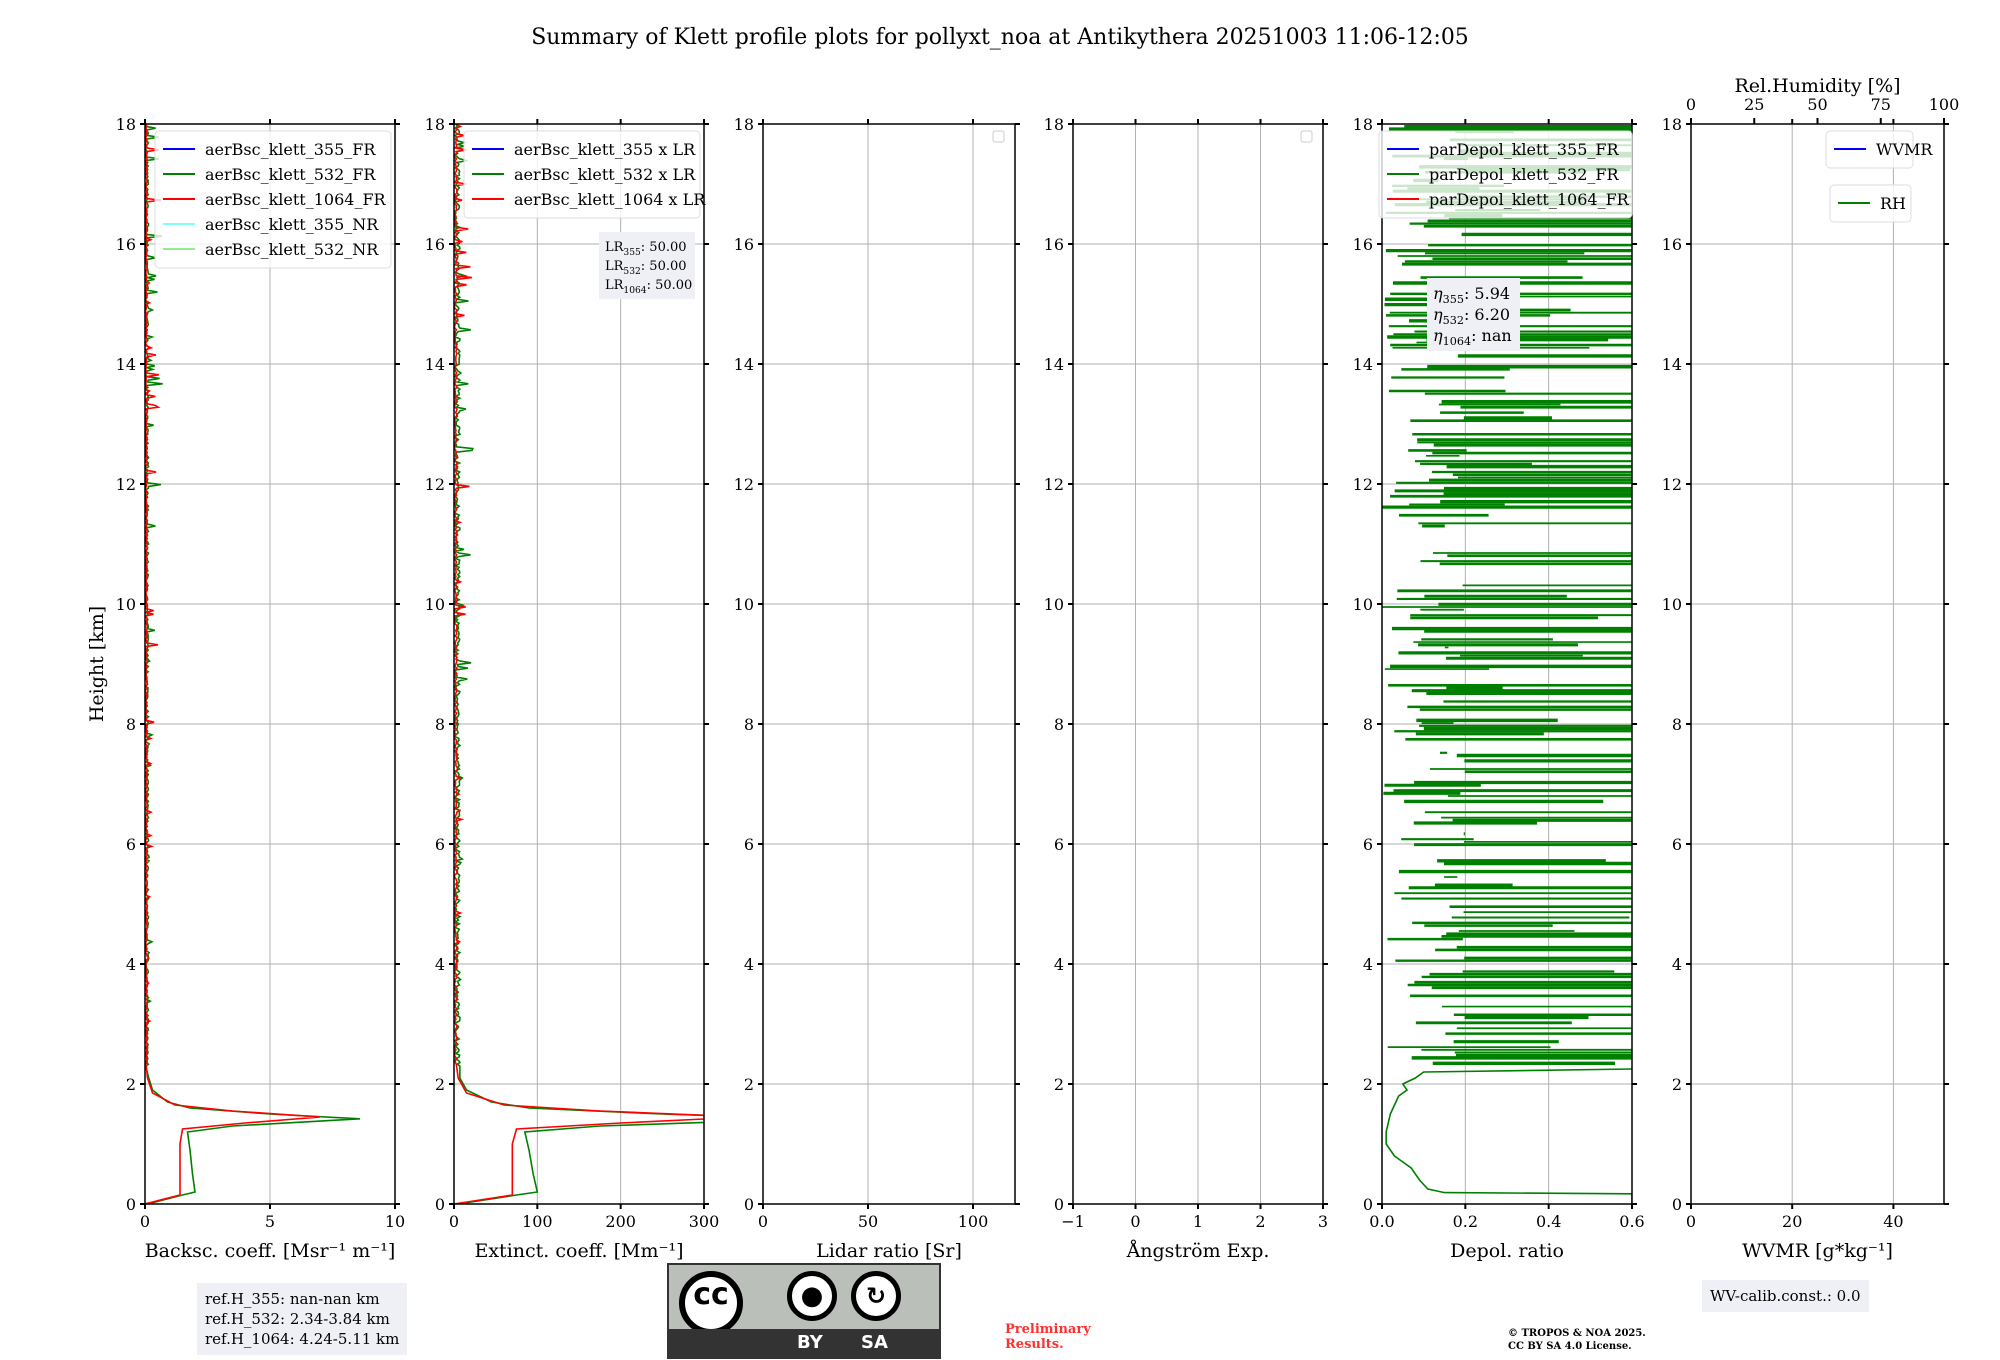  I want to click on wv-calib-box: WV-calib.const.: 0.0, so click(1785, 1296).